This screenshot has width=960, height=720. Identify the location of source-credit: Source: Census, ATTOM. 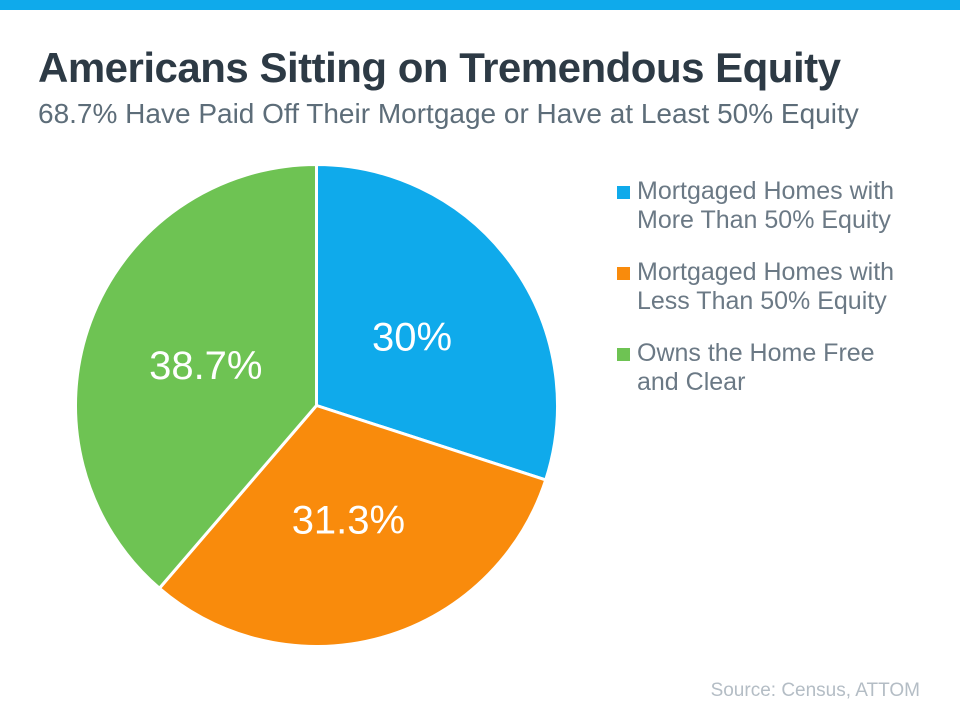
(815, 690).